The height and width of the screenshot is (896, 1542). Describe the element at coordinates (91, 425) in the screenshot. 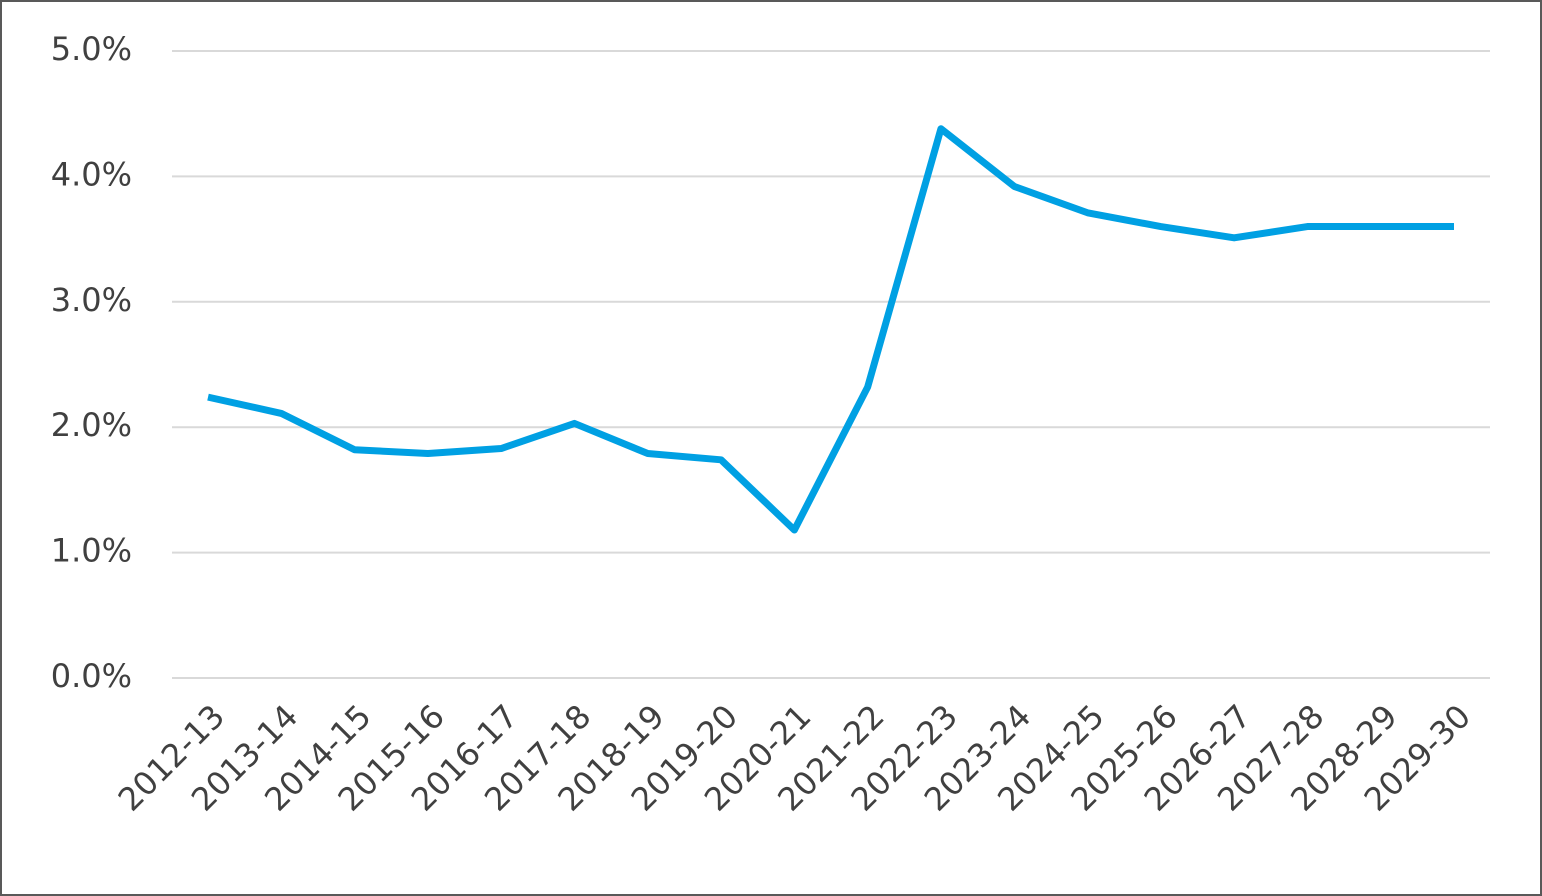

I see `y-tick-label: 2.0%` at that location.